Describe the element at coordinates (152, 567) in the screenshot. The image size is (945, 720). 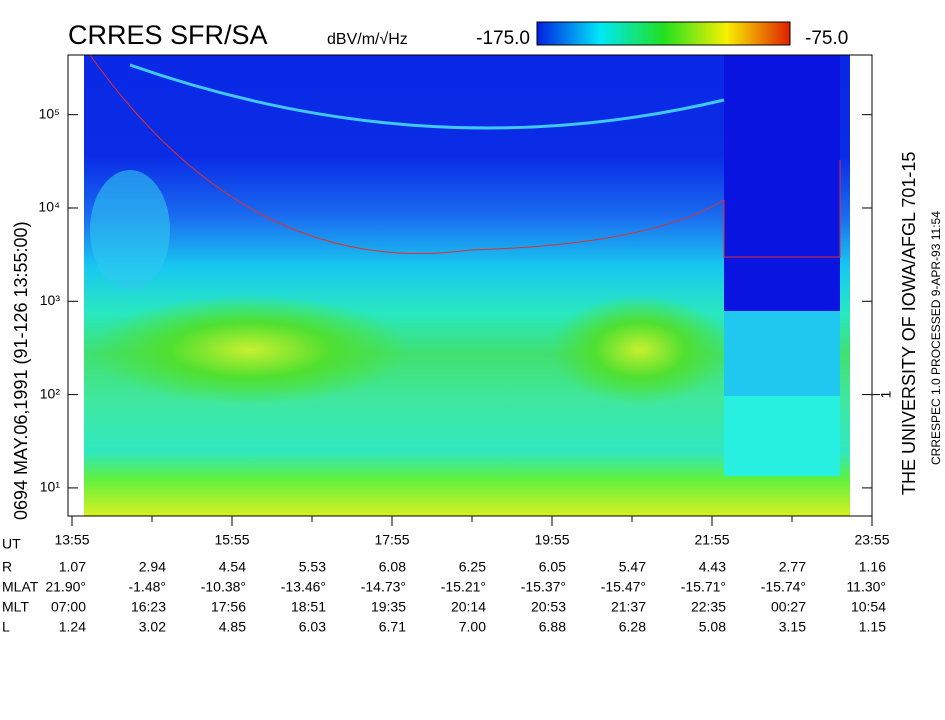
I see `ephemeris-value: 2.94` at that location.